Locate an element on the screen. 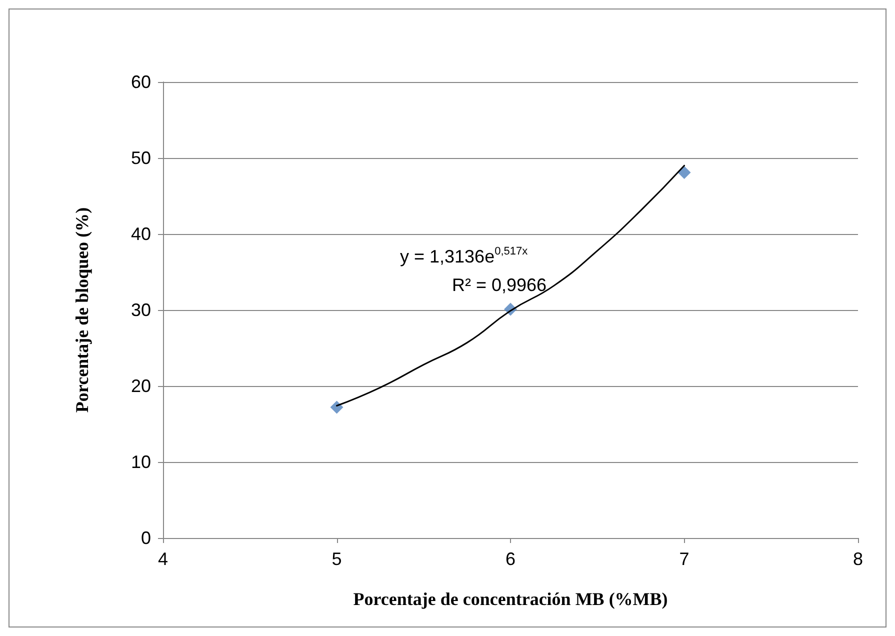  y-tick-label: 60 is located at coordinates (140, 82).